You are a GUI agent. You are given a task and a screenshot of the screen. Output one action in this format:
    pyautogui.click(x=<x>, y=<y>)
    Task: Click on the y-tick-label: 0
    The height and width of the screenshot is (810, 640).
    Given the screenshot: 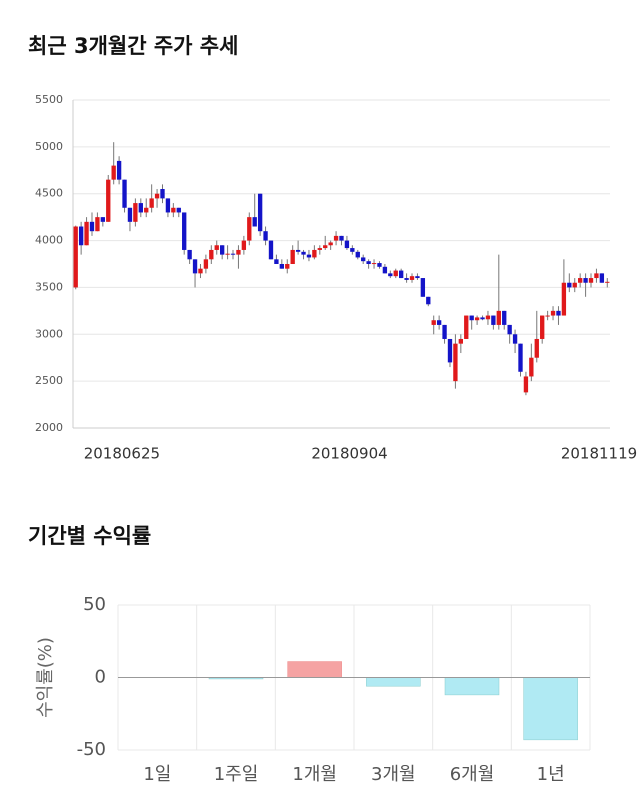 What is the action you would take?
    pyautogui.click(x=100, y=677)
    